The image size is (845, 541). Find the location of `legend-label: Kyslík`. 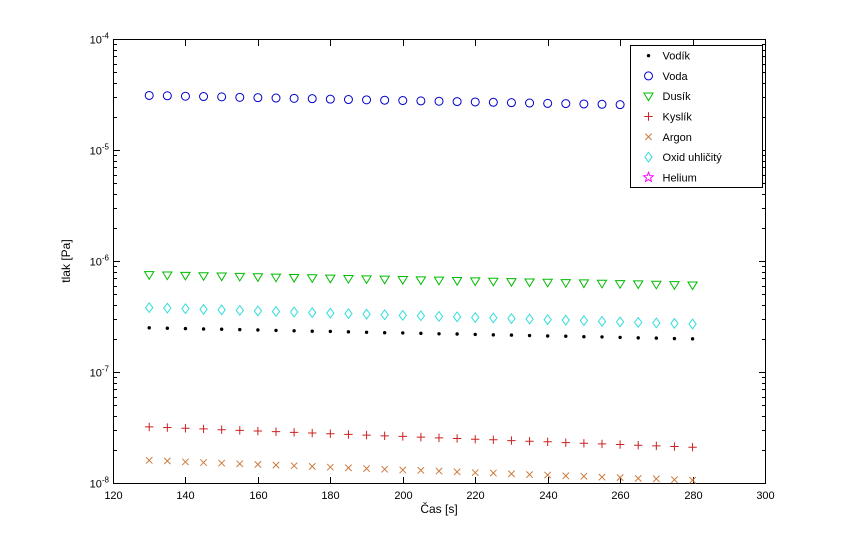

legend-label: Kyslík is located at coordinates (678, 118).